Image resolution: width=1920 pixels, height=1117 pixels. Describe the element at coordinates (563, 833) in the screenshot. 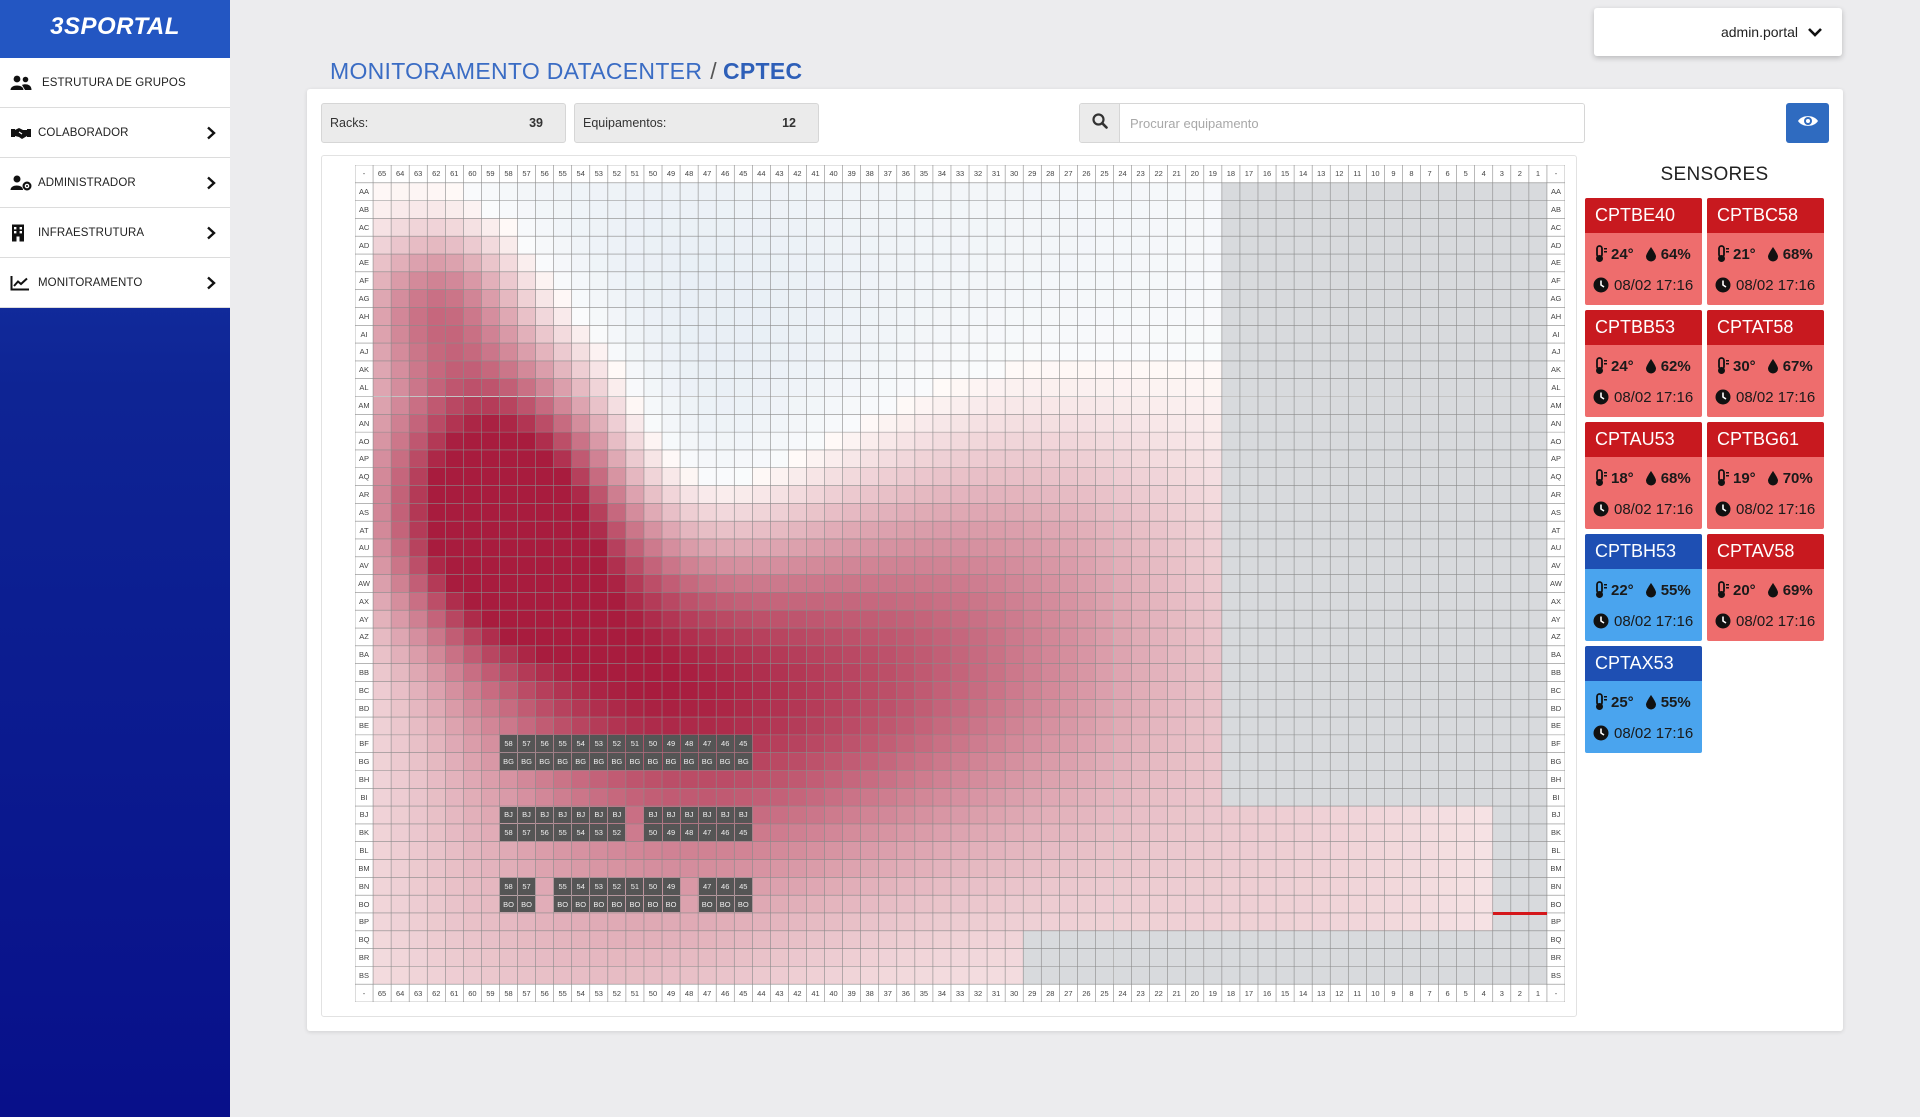

I see `rack: 55` at that location.